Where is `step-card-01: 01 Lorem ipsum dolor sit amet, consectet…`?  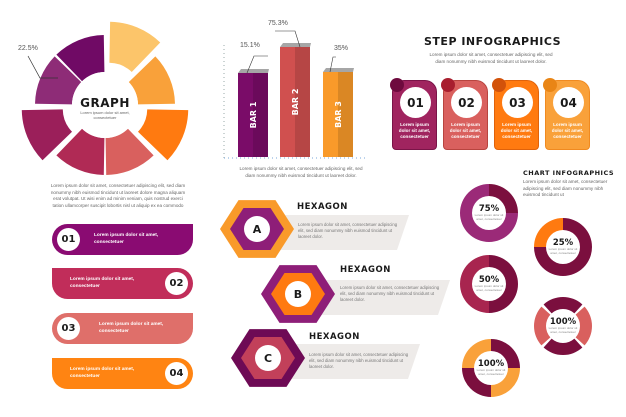 step-card-01: 01 Lorem ipsum dolor sit amet, consectet… is located at coordinates (413, 114).